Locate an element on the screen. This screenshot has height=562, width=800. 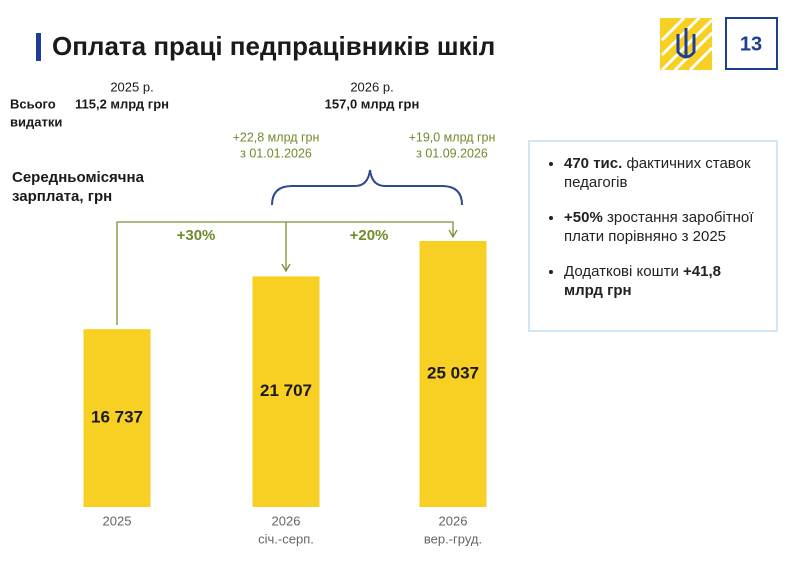
bullet-bold: 470 тис. is located at coordinates (593, 163).